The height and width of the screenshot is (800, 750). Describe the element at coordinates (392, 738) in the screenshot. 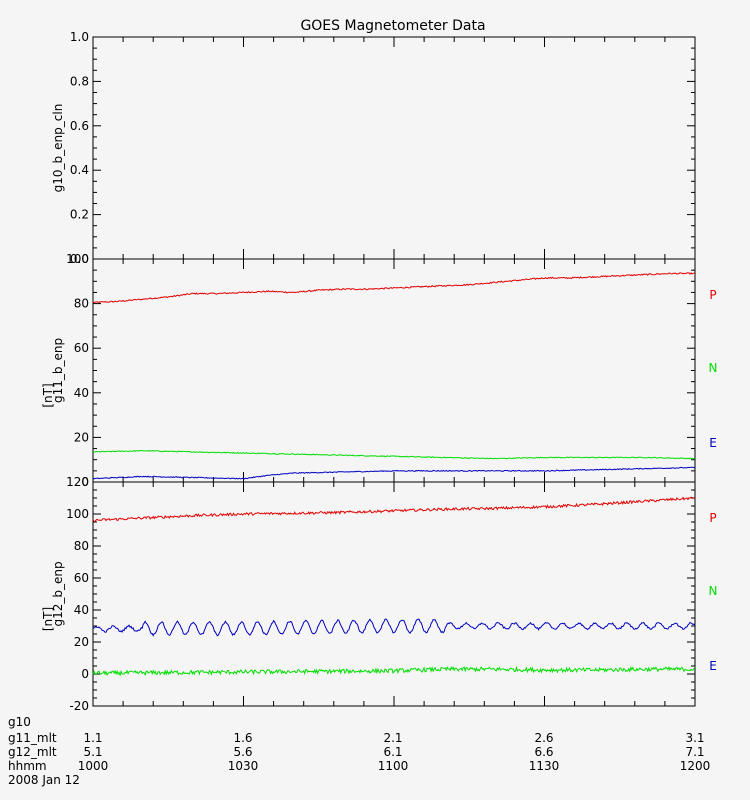

I see `x-tick-label: 2.1` at that location.